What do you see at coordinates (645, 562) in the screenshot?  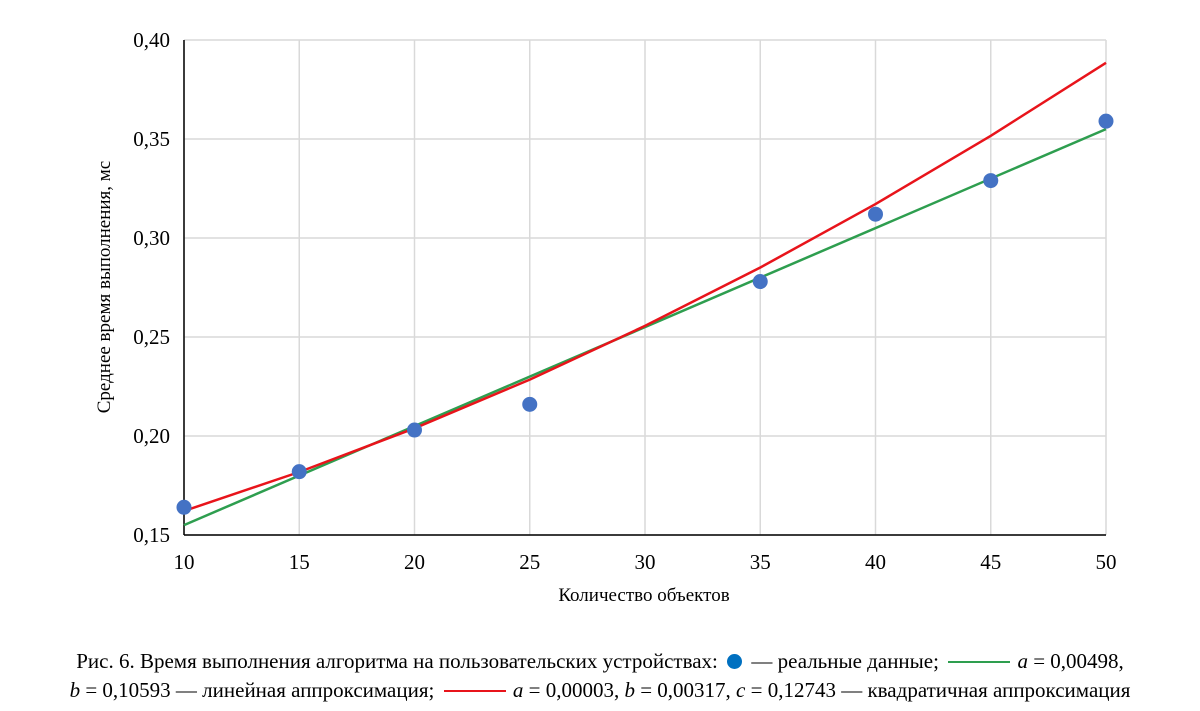 I see `x-tick-label: 30` at bounding box center [645, 562].